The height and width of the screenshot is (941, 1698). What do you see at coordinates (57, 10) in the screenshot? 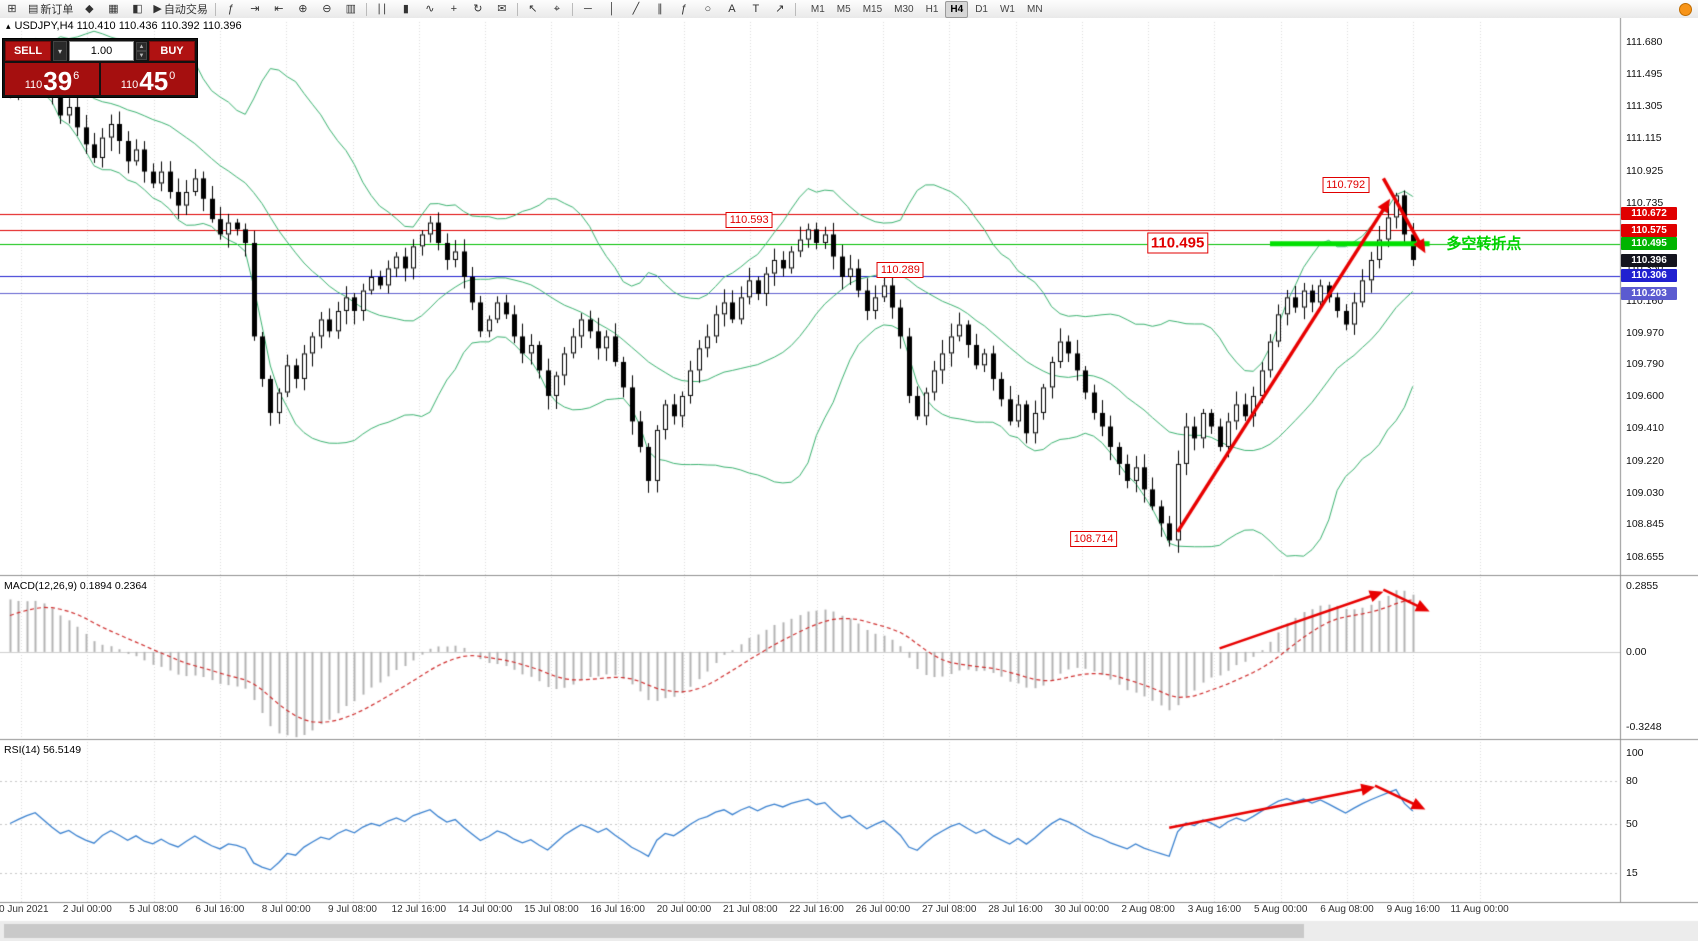
I see `new-order-label: 新订单` at bounding box center [57, 10].